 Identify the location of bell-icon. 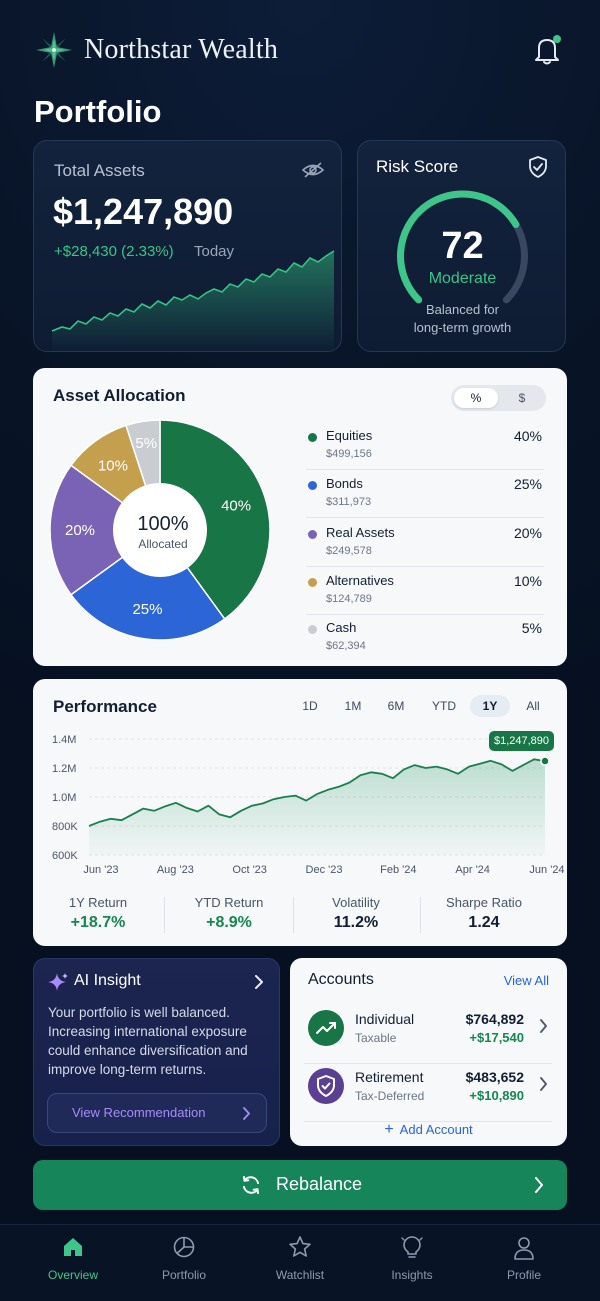
(548, 50).